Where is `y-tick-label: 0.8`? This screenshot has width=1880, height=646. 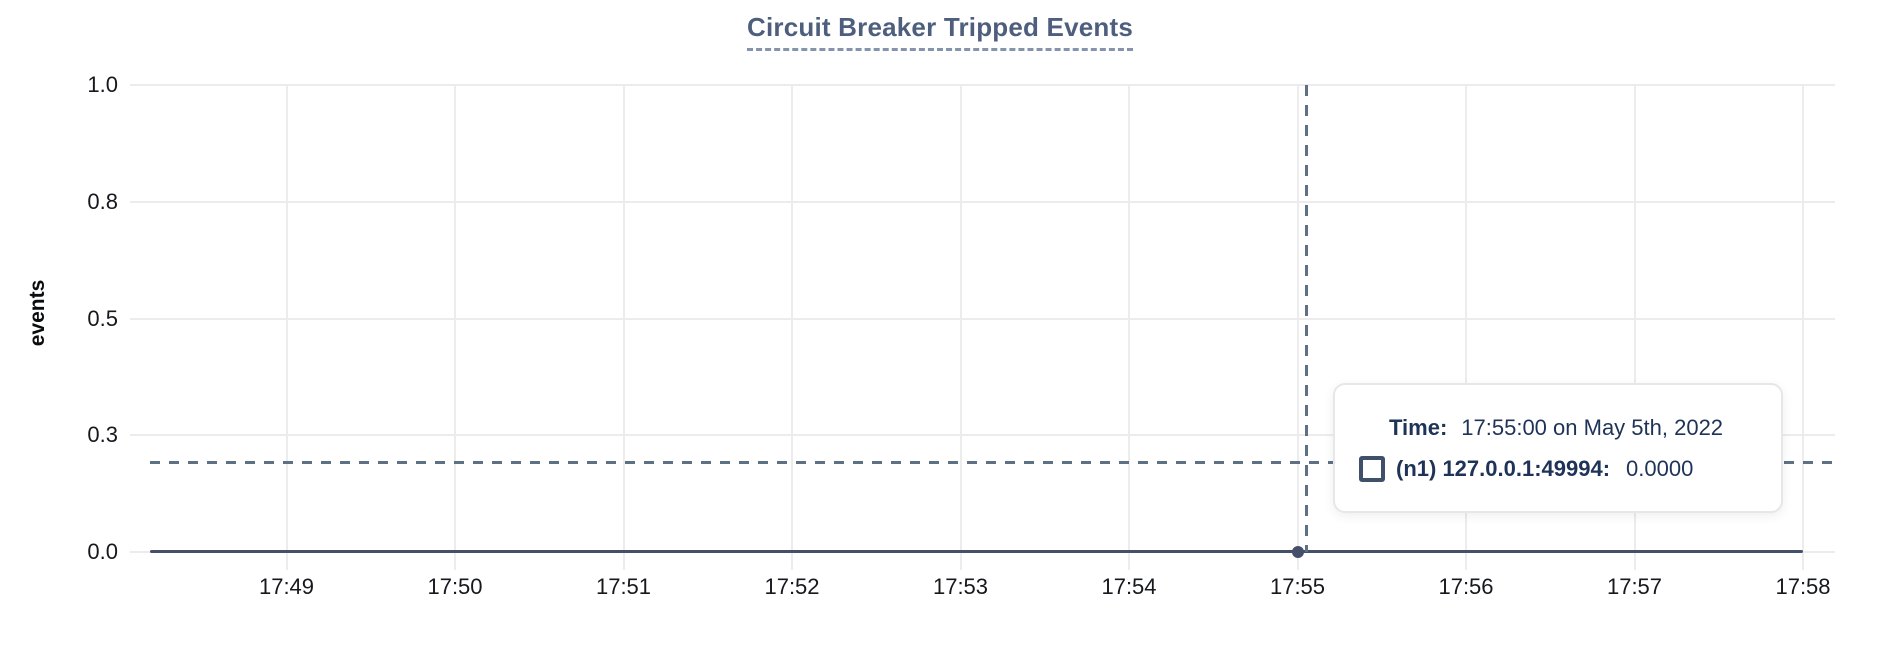
y-tick-label: 0.8 is located at coordinates (102, 201).